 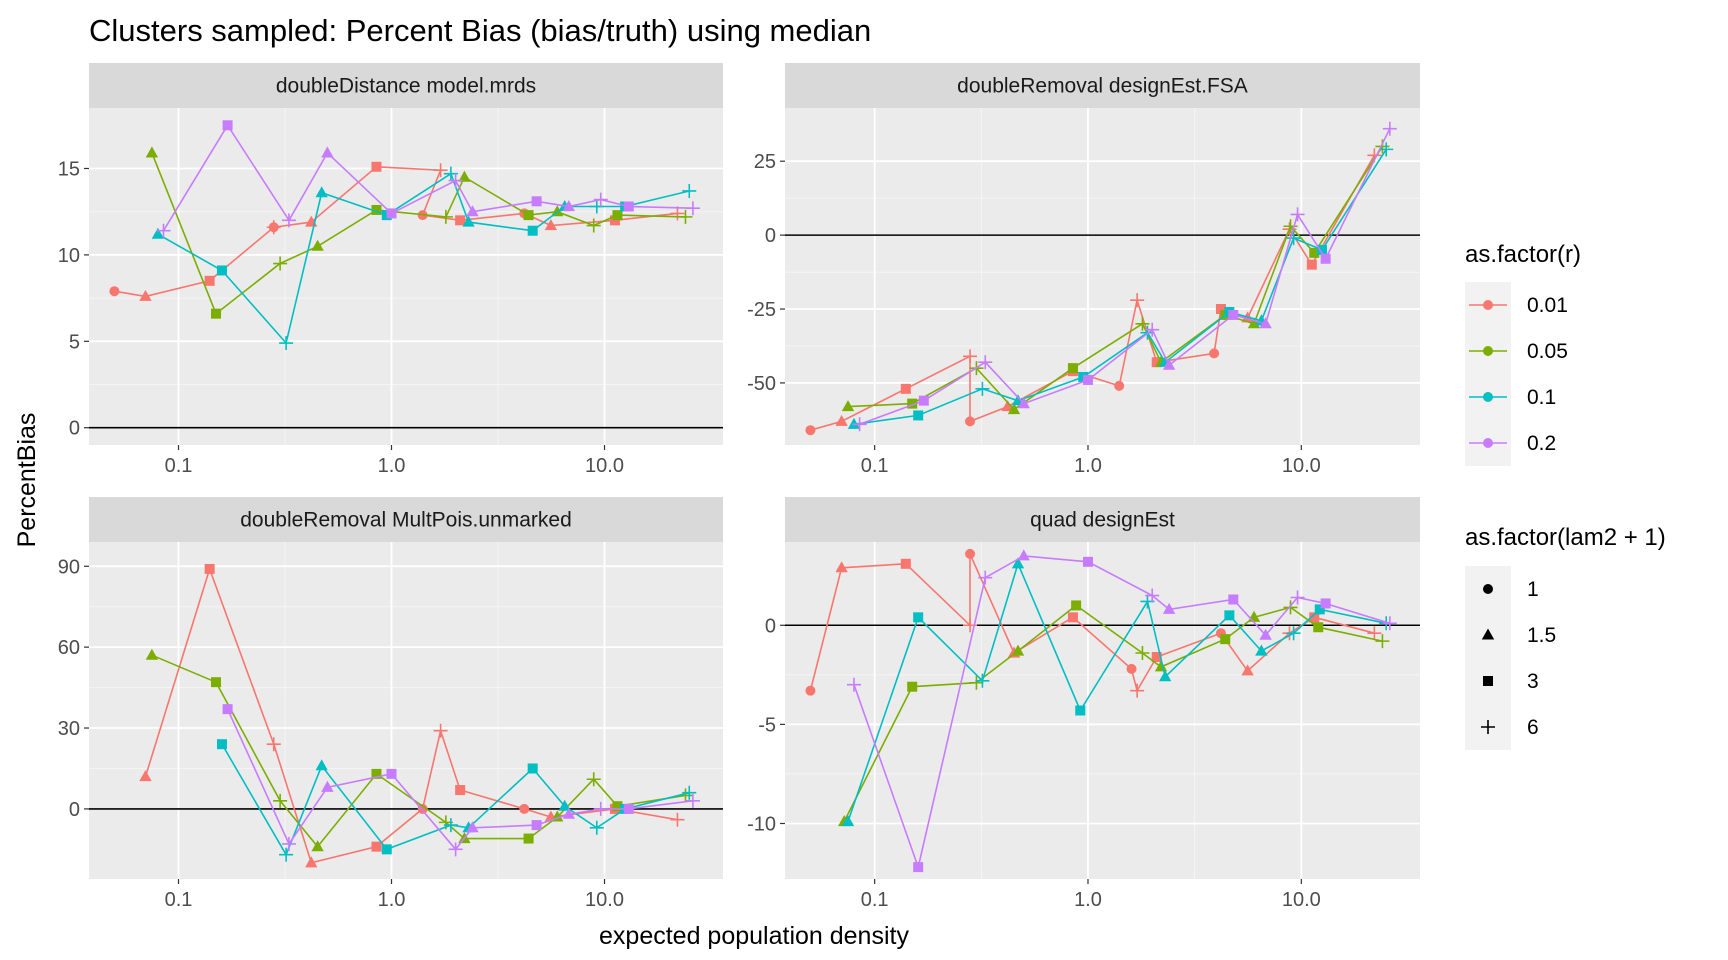 I want to click on legend-item-label: 1.5, so click(x=1541, y=635).